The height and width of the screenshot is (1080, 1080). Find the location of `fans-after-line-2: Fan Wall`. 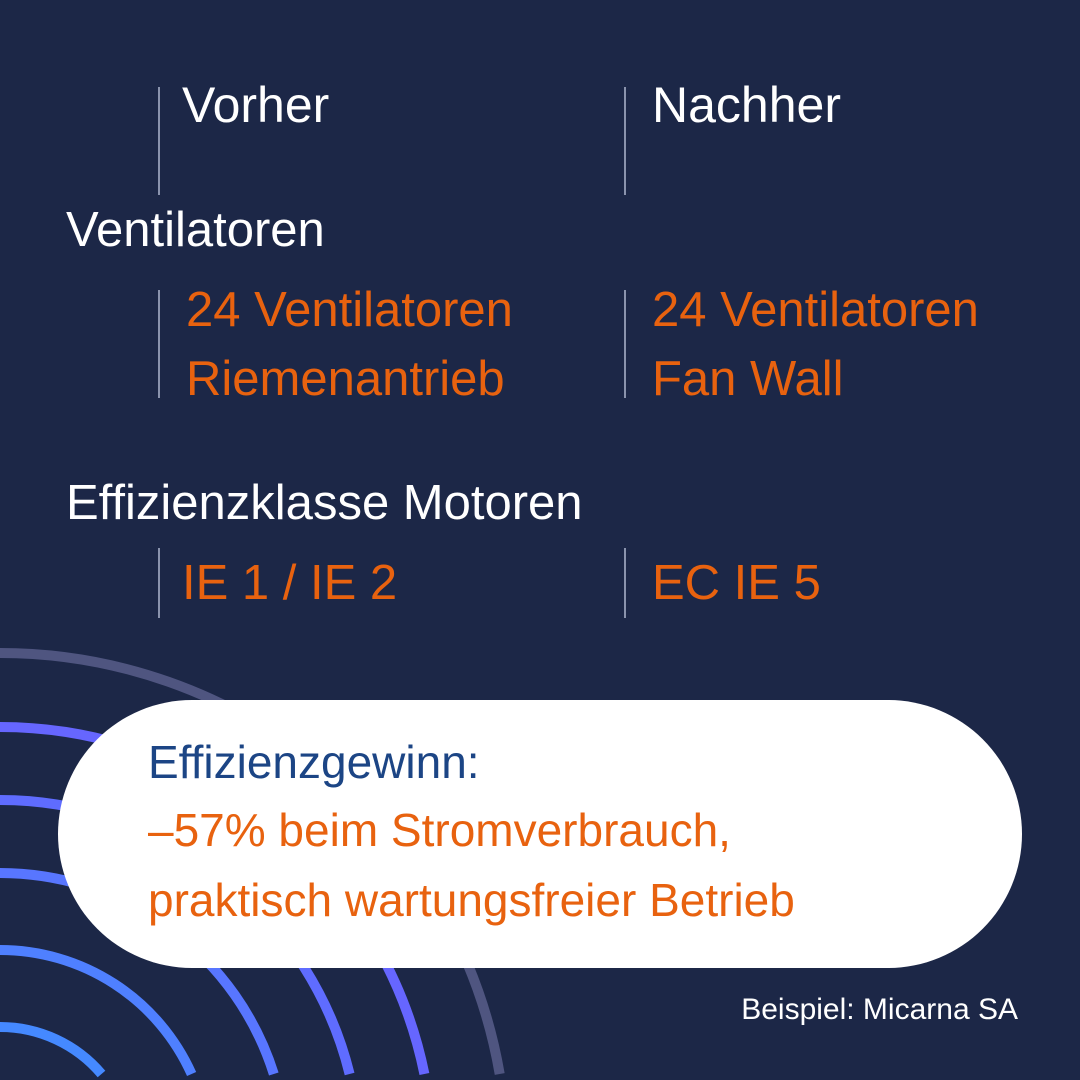

fans-after-line-2: Fan Wall is located at coordinates (748, 379).